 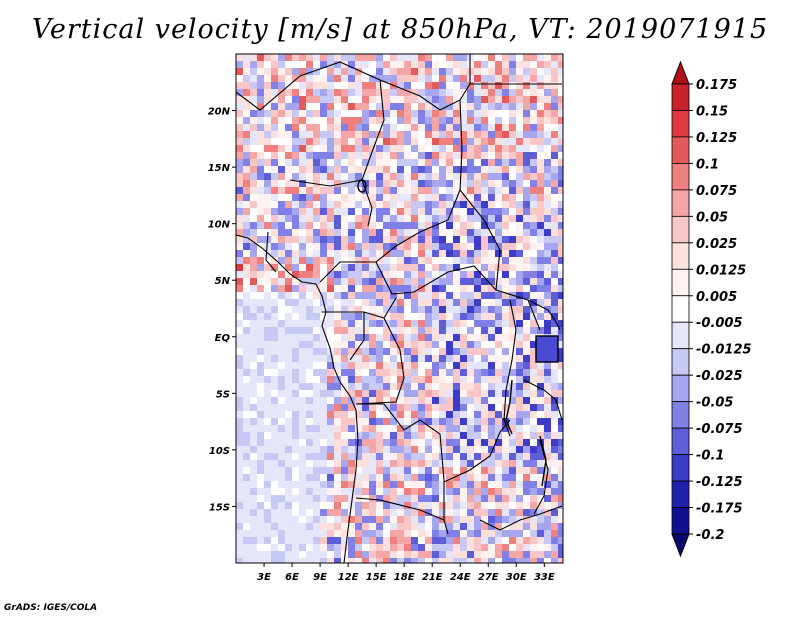 I want to click on colorbar-label: 0.0125, so click(x=721, y=270).